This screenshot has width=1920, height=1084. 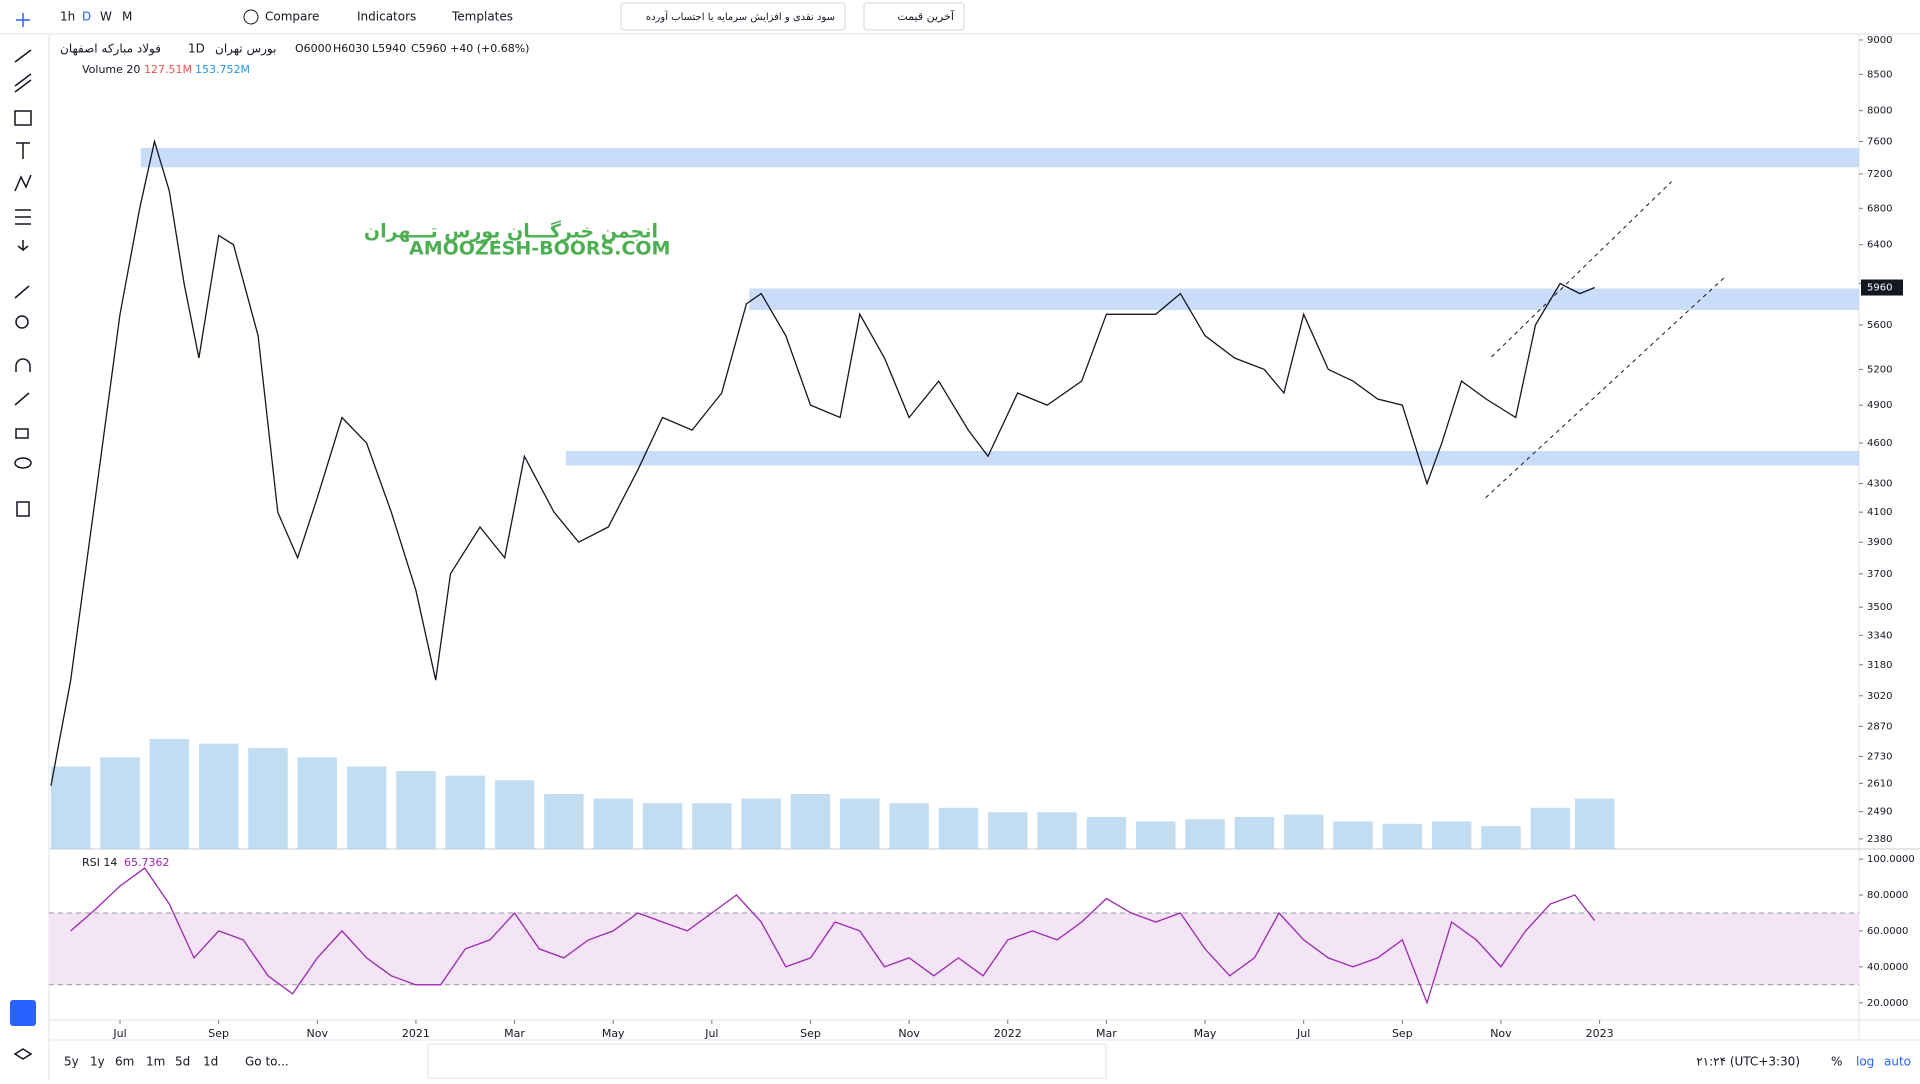 I want to click on x-tick-label: Mar, so click(x=514, y=1033).